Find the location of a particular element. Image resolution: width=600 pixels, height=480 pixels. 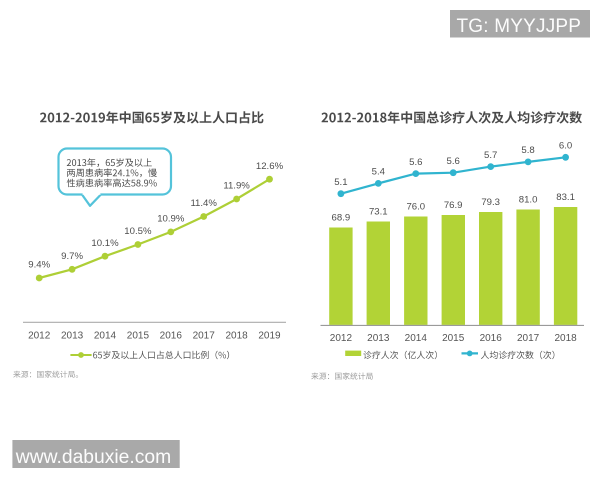

svg-text: 83.1 is located at coordinates (565, 197).